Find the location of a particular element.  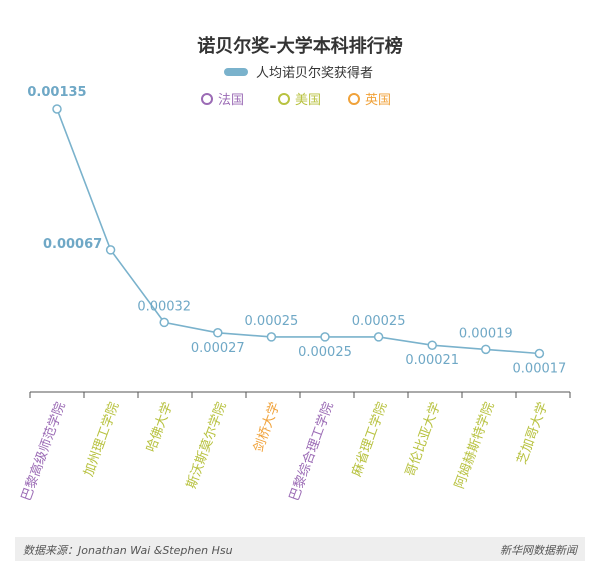

data-label-5: 0.00025 is located at coordinates (272, 321).